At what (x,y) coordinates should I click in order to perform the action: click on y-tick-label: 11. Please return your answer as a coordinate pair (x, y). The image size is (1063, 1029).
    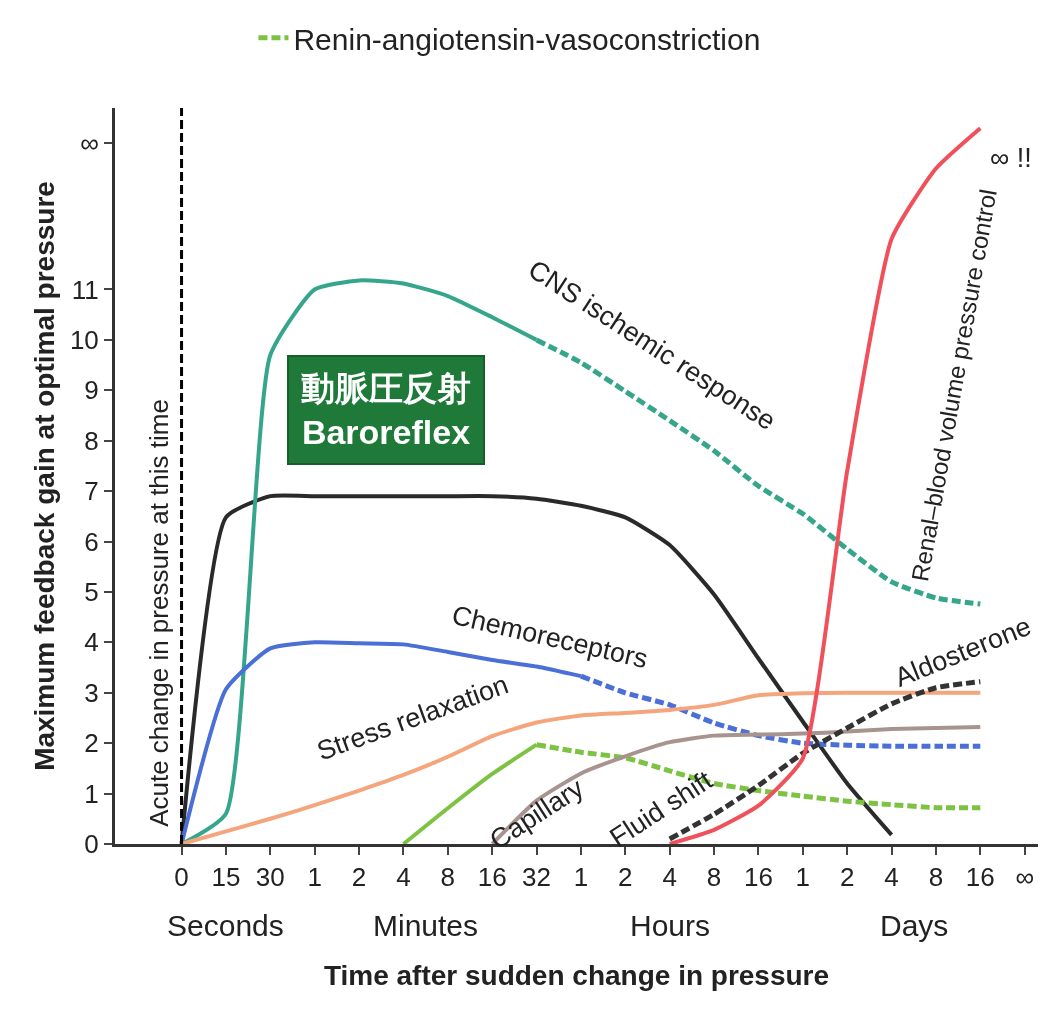
    Looking at the image, I should click on (85, 289).